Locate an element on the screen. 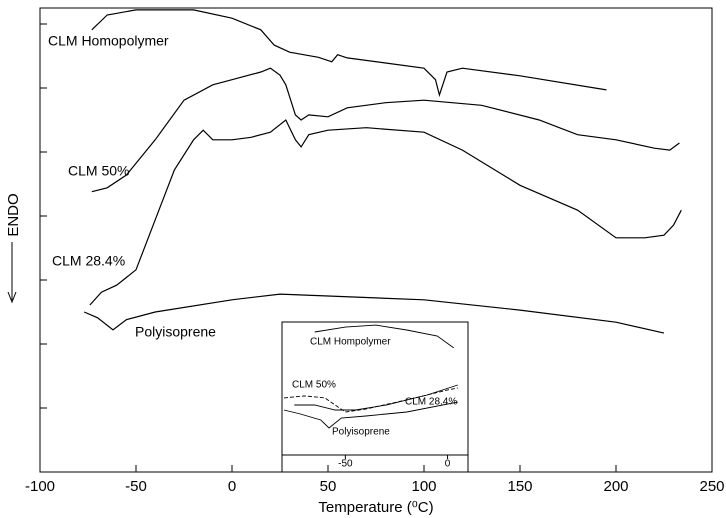  y-axis-label: ENDO is located at coordinates (13, 214).